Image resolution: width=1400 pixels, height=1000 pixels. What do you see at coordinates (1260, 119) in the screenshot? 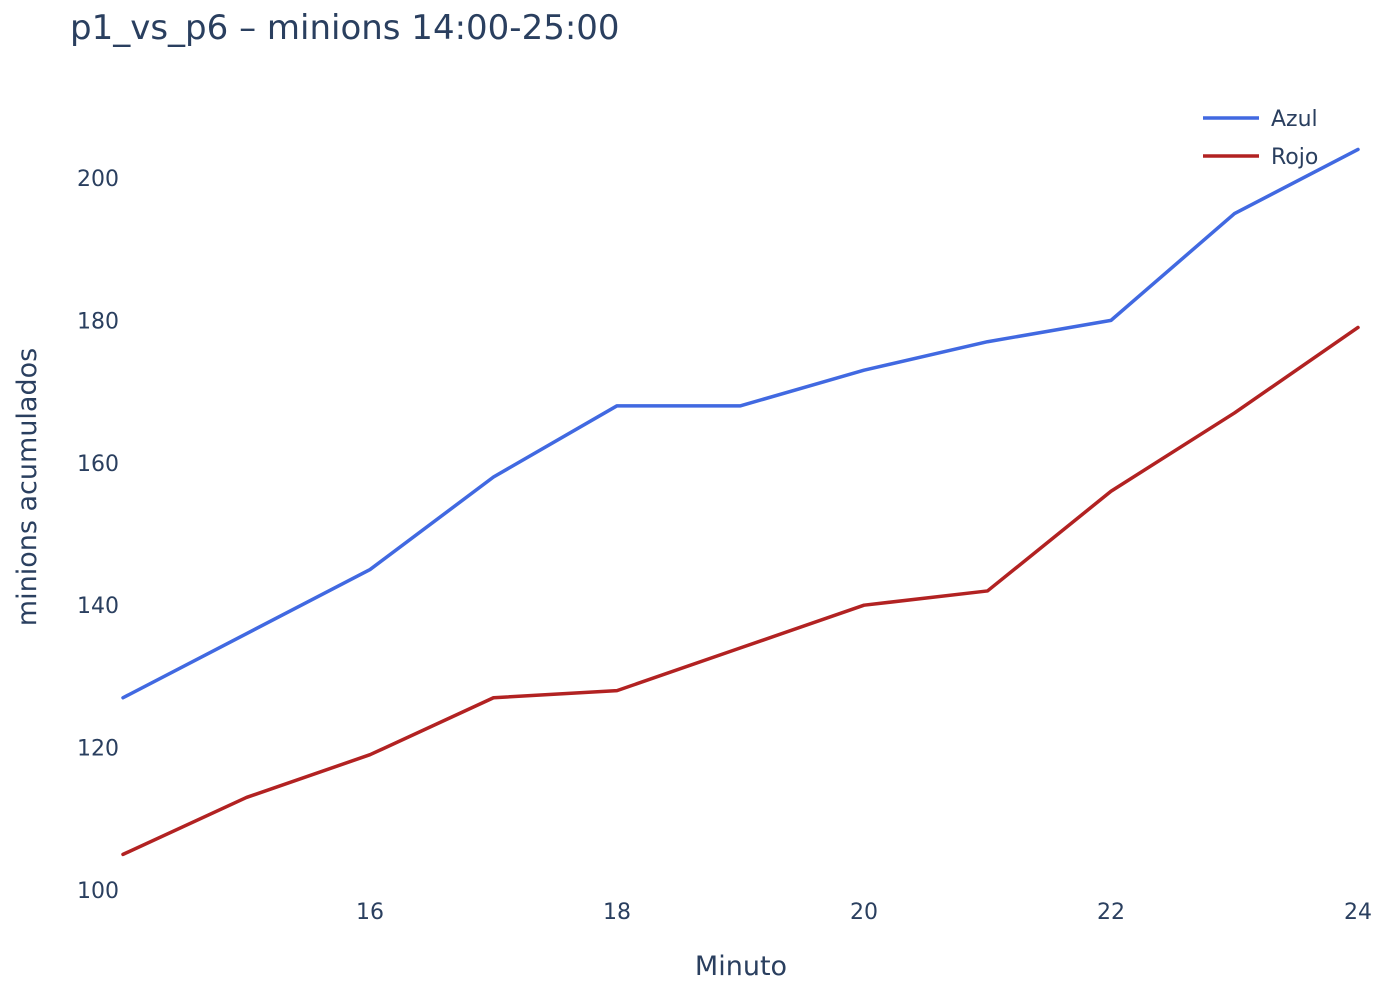
I see `legend-item-azul: Azul` at bounding box center [1260, 119].